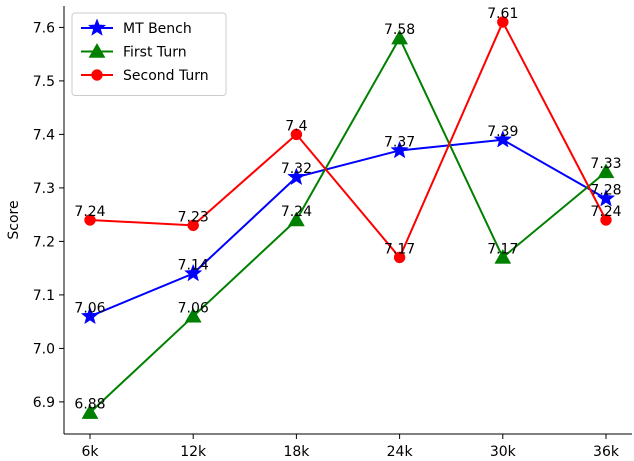 The height and width of the screenshot is (461, 634). I want to click on x-tick-label: 36k, so click(606, 452).